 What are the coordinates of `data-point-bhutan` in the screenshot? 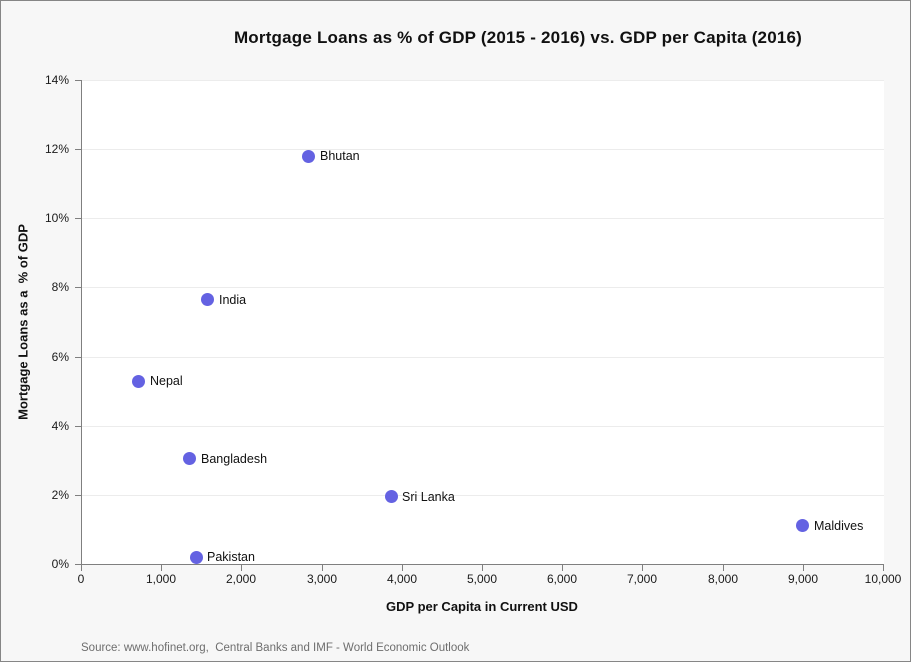 It's located at (308, 156).